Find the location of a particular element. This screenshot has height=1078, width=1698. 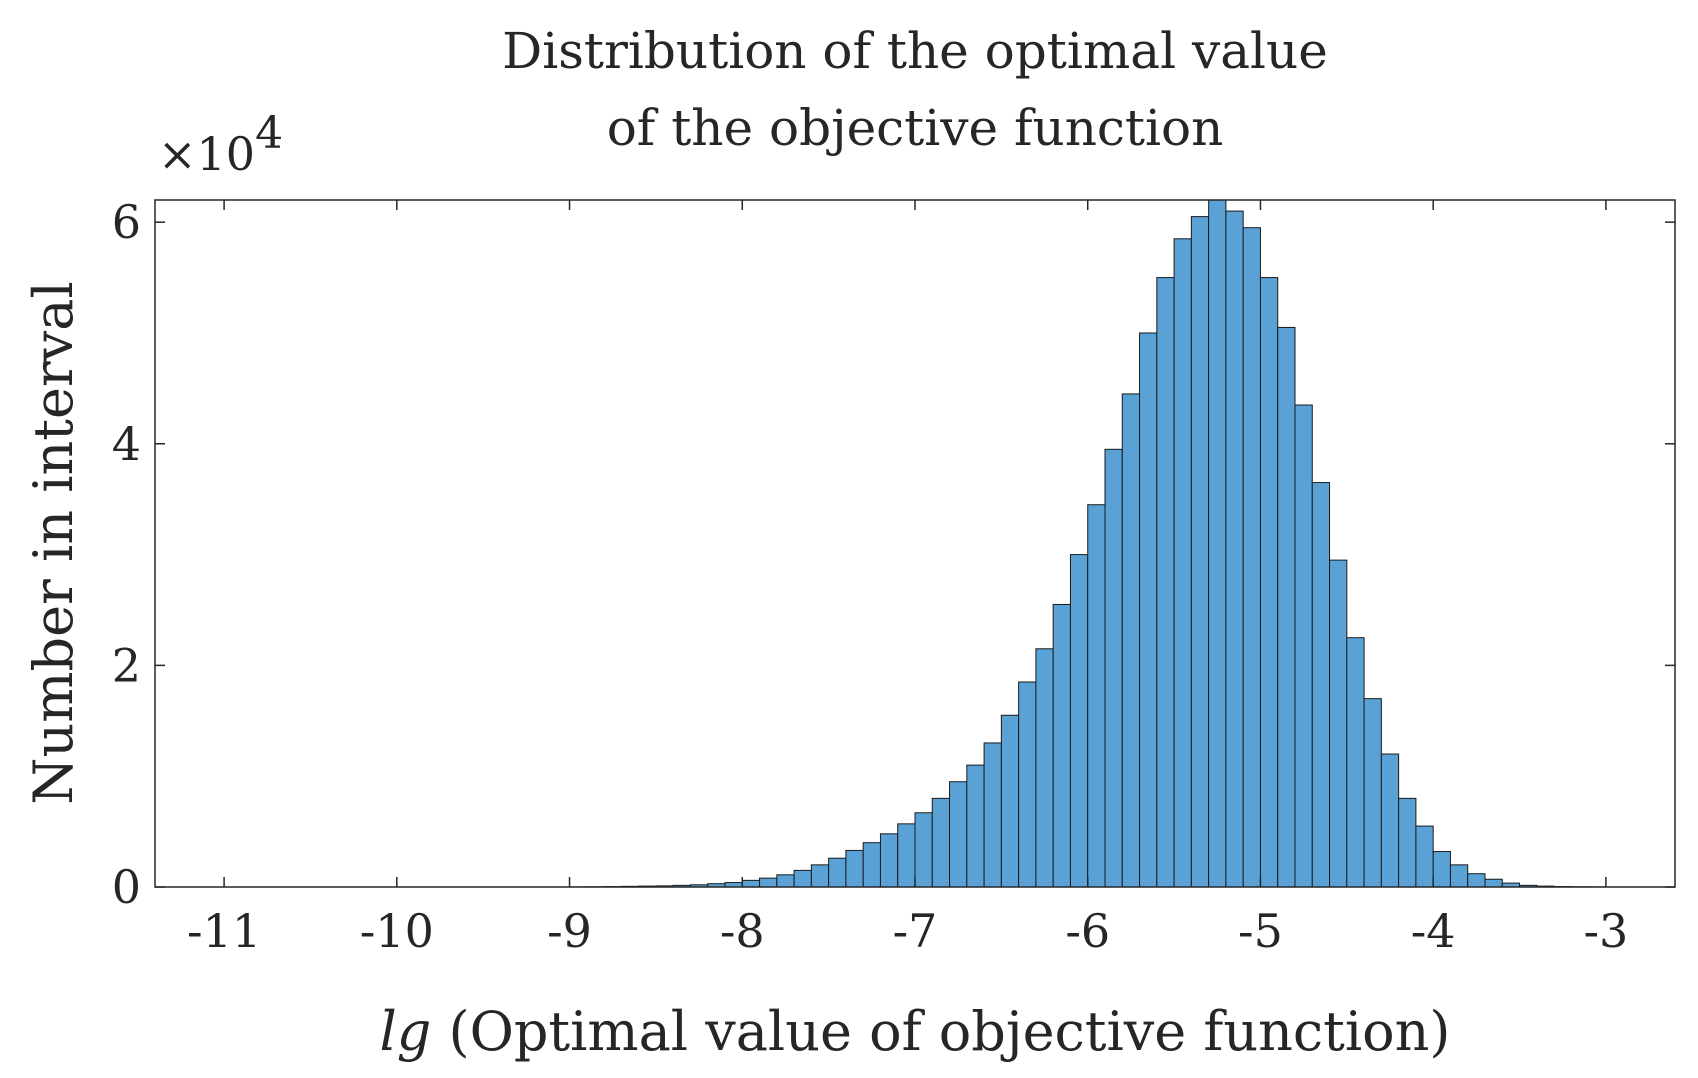

x-axis-label: lg (Optimal value of objective function) is located at coordinates (915, 1031).